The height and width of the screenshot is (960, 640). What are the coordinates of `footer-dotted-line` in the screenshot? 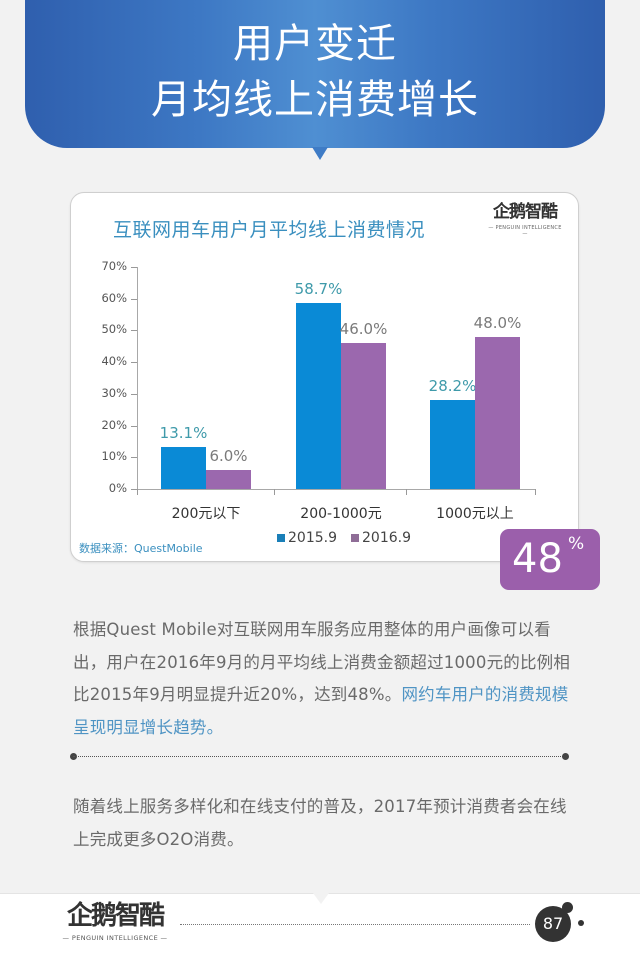 It's located at (355, 924).